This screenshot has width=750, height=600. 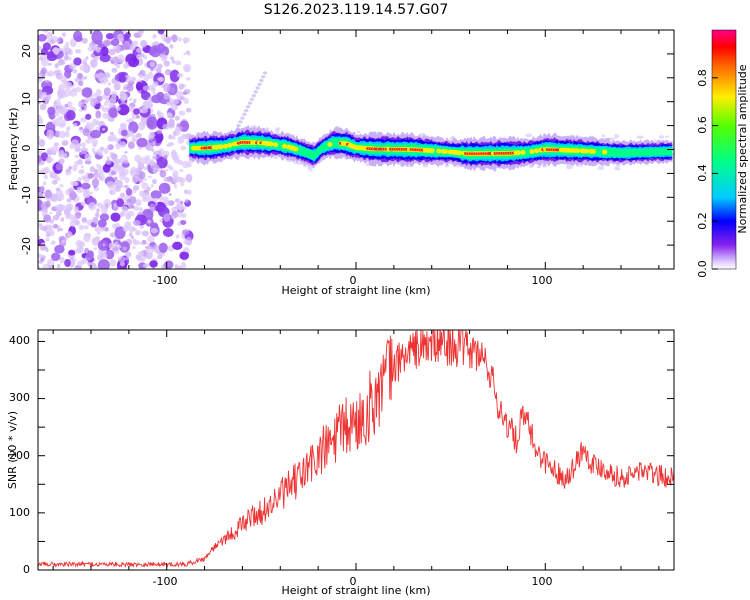 What do you see at coordinates (542, 280) in the screenshot?
I see `spectrogram-x-tick-100: 100` at bounding box center [542, 280].